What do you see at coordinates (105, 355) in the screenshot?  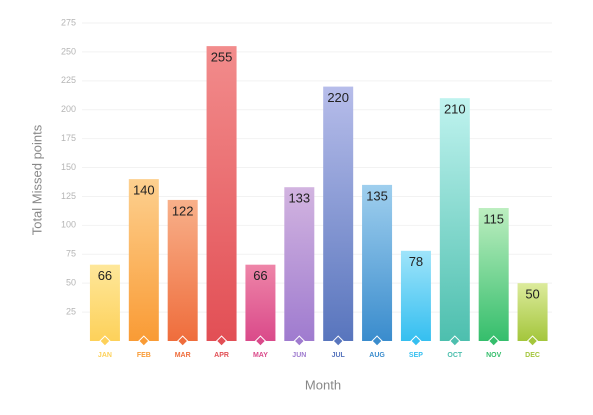 I see `x-tick-label: JAN` at bounding box center [105, 355].